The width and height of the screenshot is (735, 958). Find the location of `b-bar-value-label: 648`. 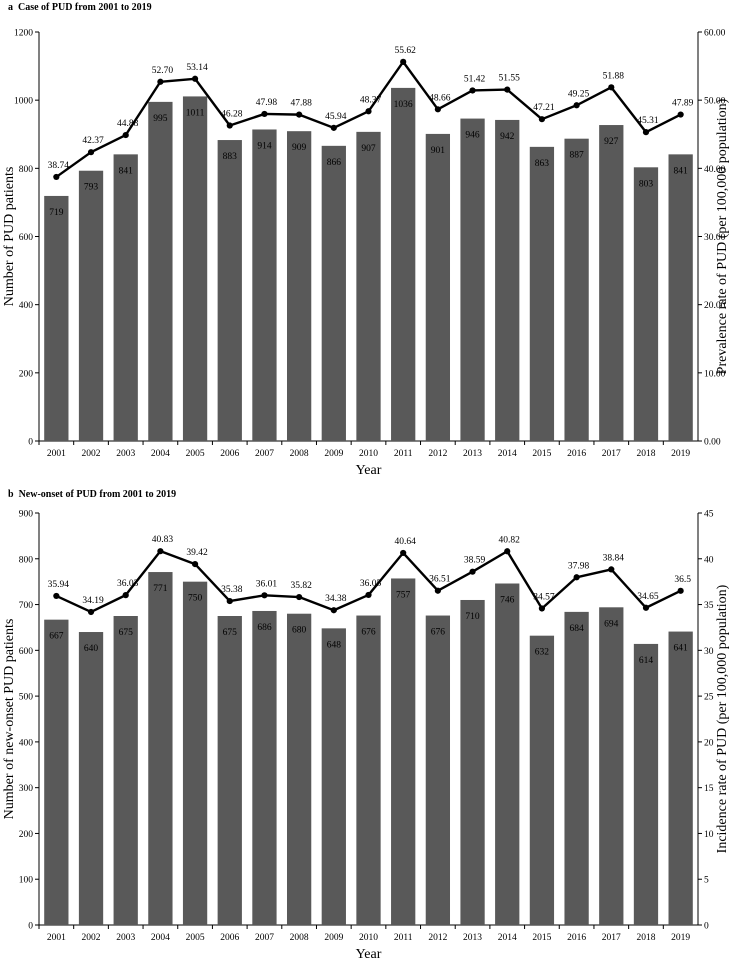

b-bar-value-label: 648 is located at coordinates (334, 645).